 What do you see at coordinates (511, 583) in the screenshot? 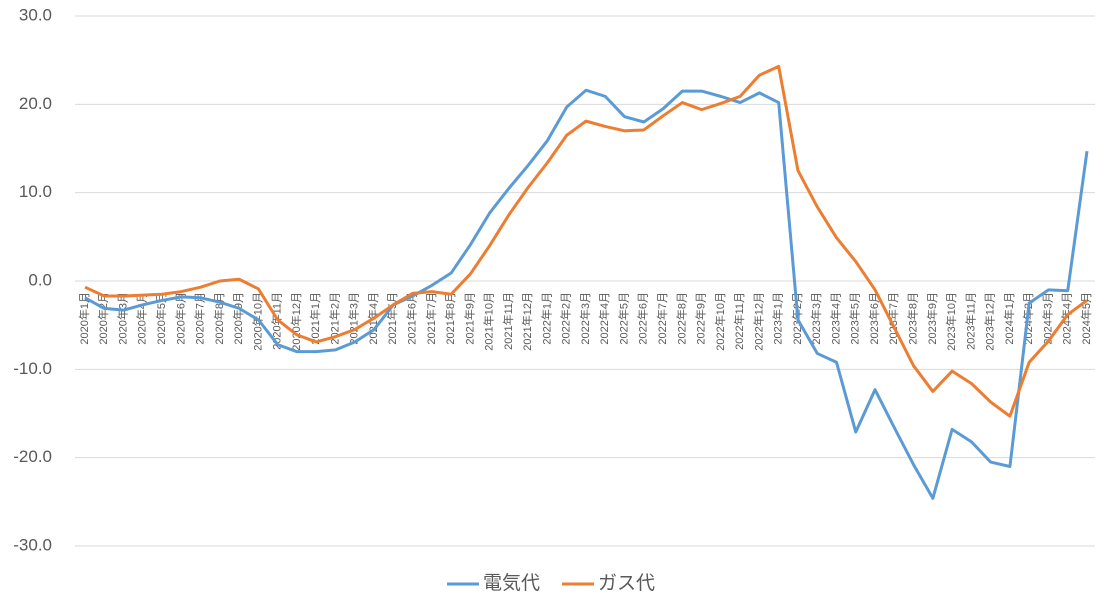
I see `legend-label: 電気代` at bounding box center [511, 583].